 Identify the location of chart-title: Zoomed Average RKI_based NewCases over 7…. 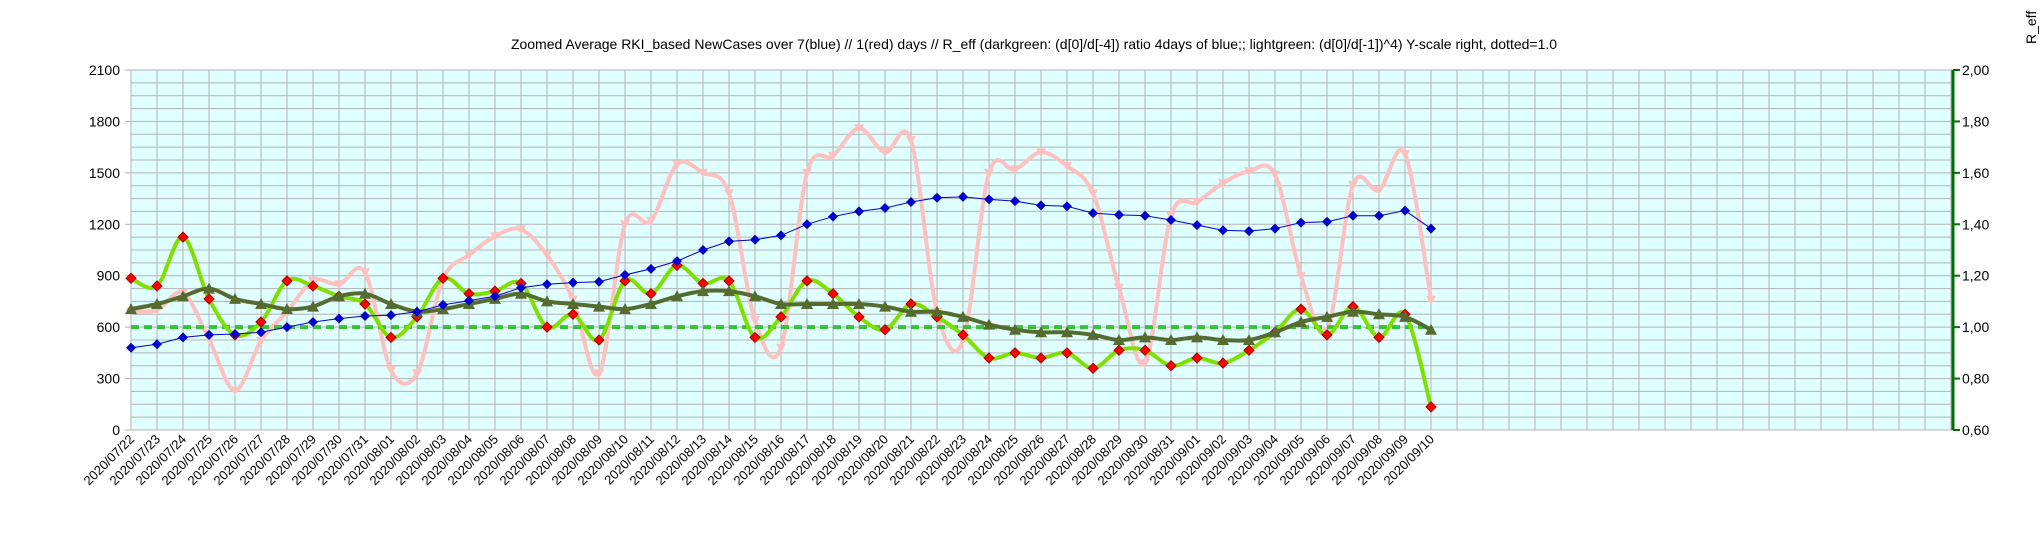
(1034, 44).